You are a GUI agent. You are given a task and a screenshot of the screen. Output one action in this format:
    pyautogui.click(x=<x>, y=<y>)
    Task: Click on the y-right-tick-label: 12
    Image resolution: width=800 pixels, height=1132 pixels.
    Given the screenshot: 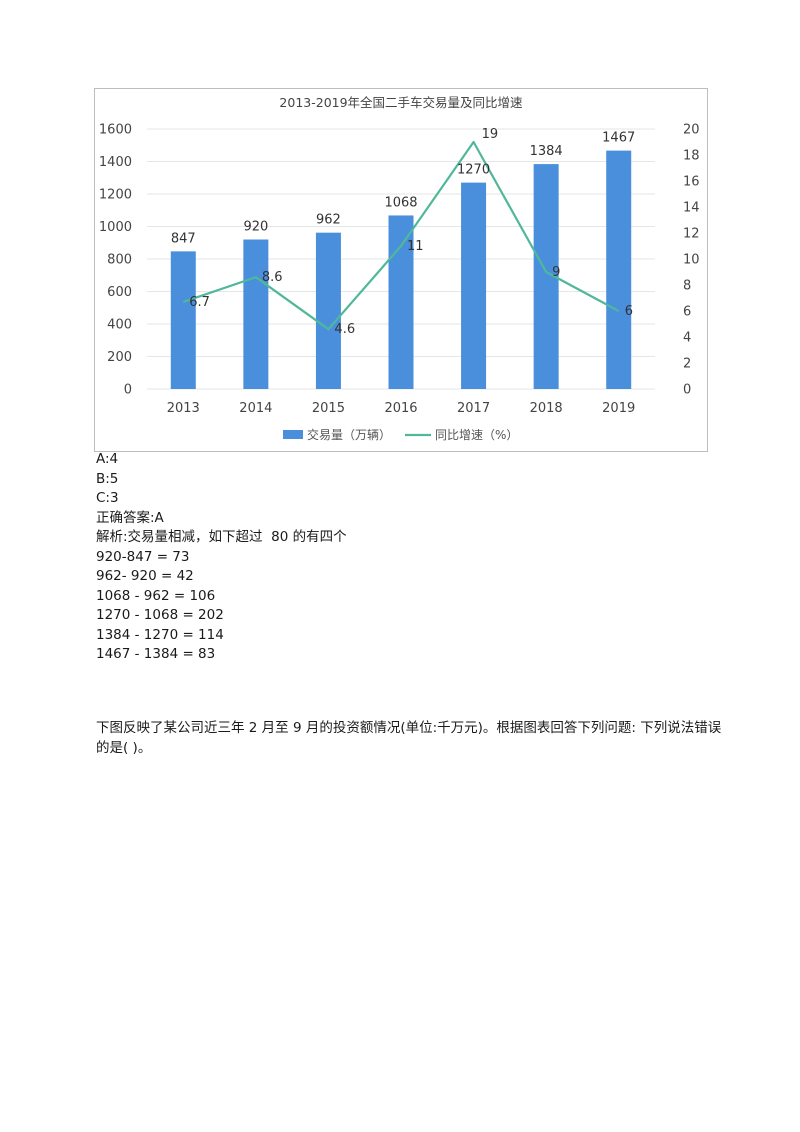 What is the action you would take?
    pyautogui.click(x=691, y=234)
    